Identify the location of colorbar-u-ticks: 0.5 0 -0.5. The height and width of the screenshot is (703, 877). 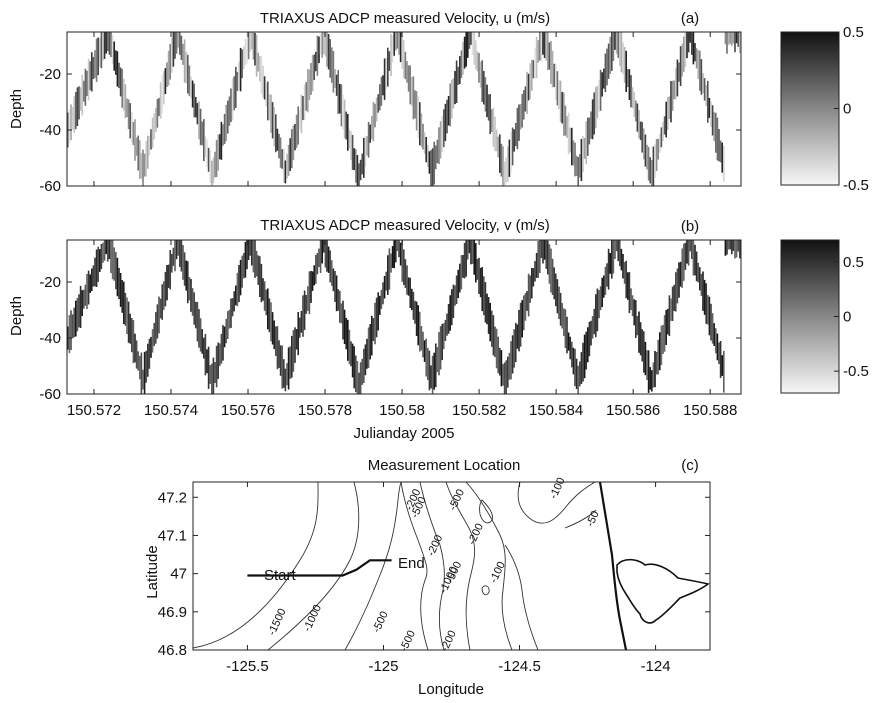
(851, 109).